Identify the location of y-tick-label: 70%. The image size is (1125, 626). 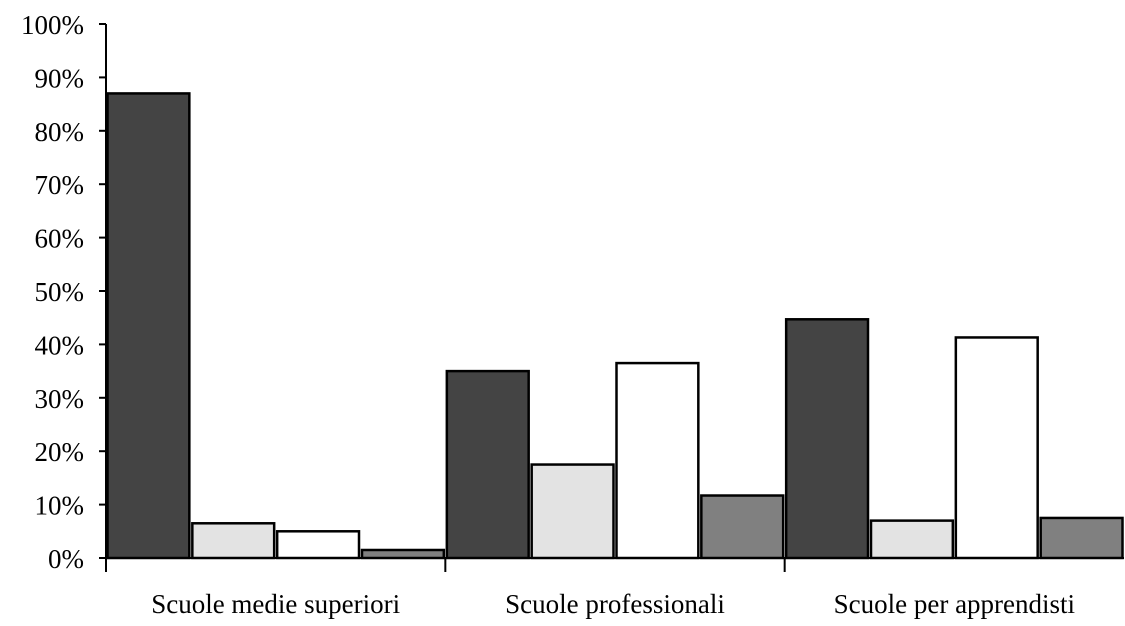
(60, 185).